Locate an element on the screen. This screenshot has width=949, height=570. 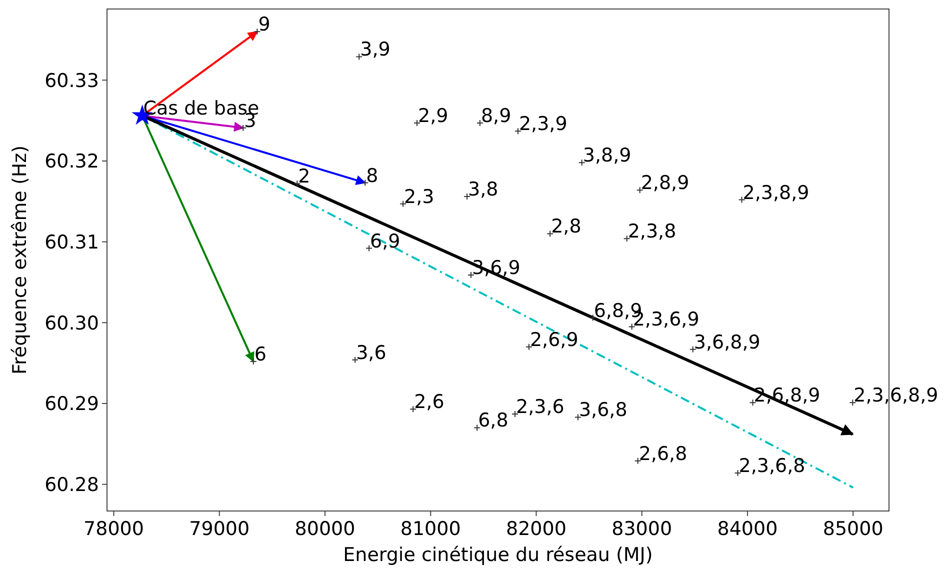
annotation: 8,9 is located at coordinates (496, 115).